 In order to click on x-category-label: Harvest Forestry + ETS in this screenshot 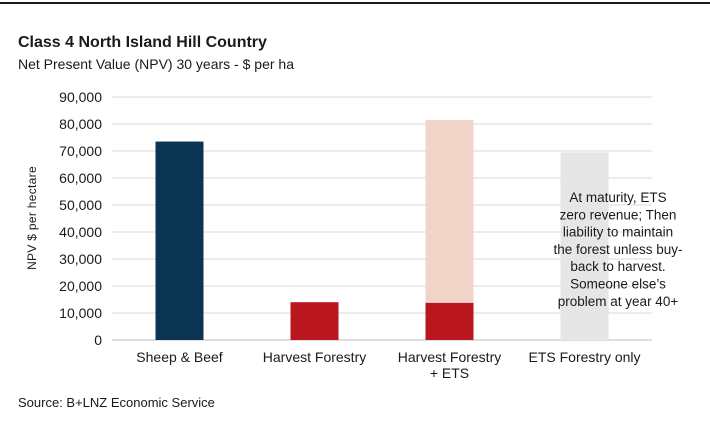, I will do `click(449, 365)`.